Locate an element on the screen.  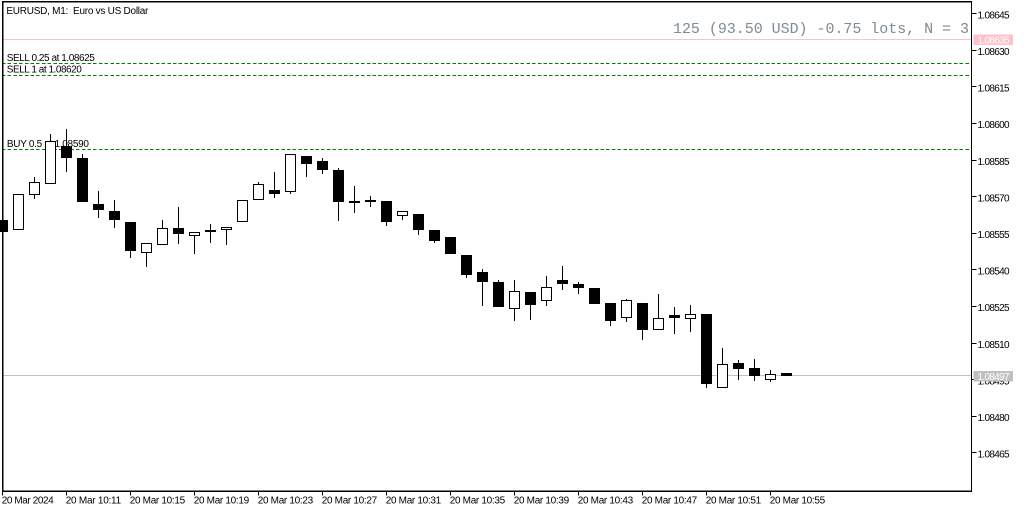
svg-text: 20 Mar 10:47 is located at coordinates (670, 501).